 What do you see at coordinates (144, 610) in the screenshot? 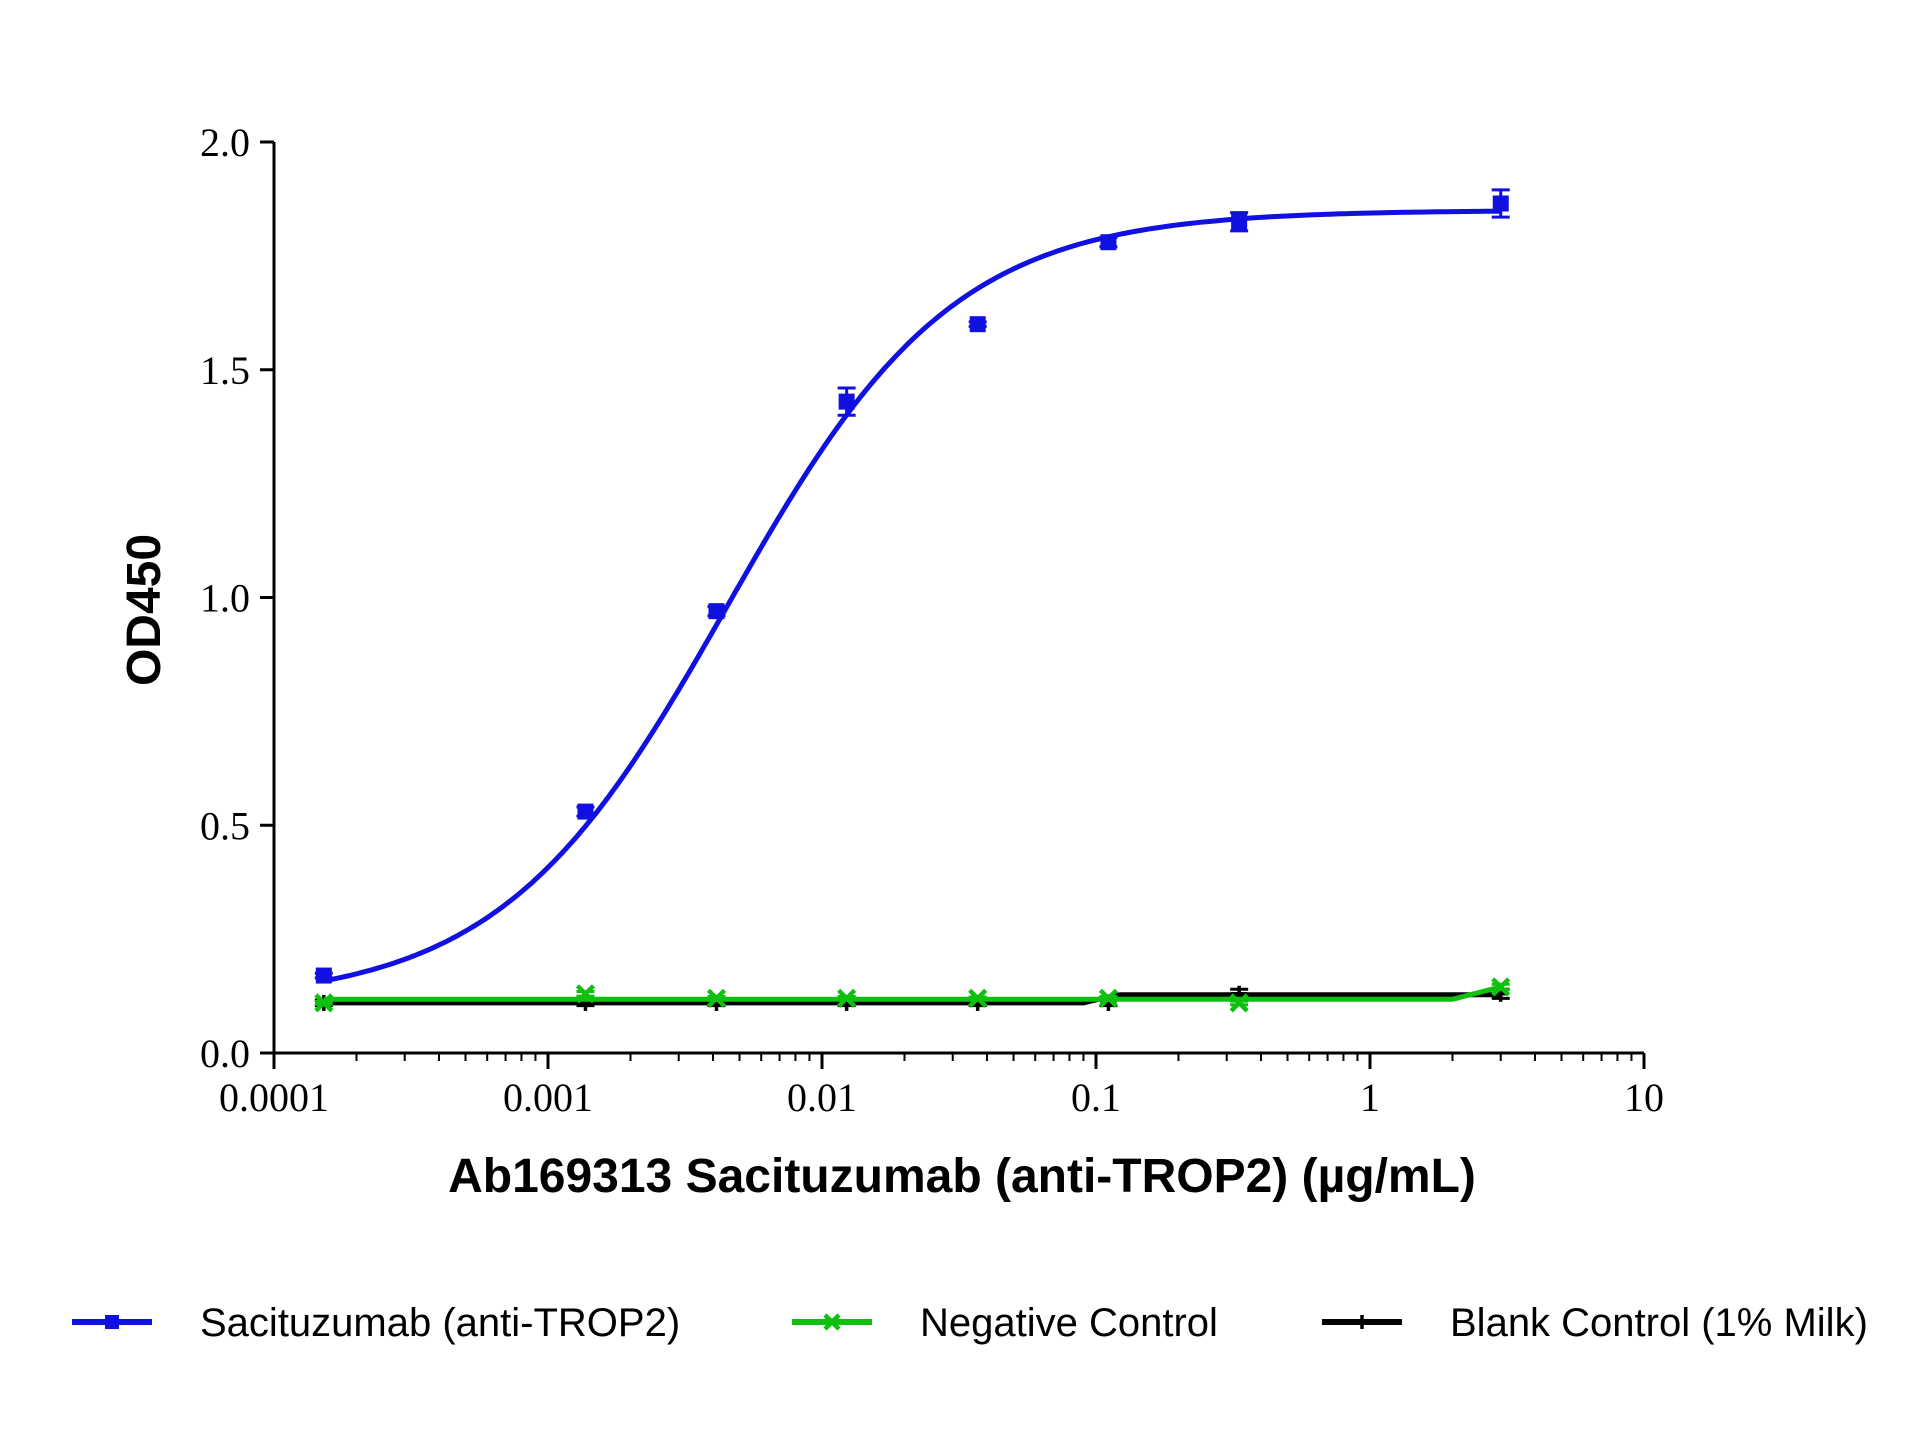
I see `y-axis-title: OD450` at bounding box center [144, 610].